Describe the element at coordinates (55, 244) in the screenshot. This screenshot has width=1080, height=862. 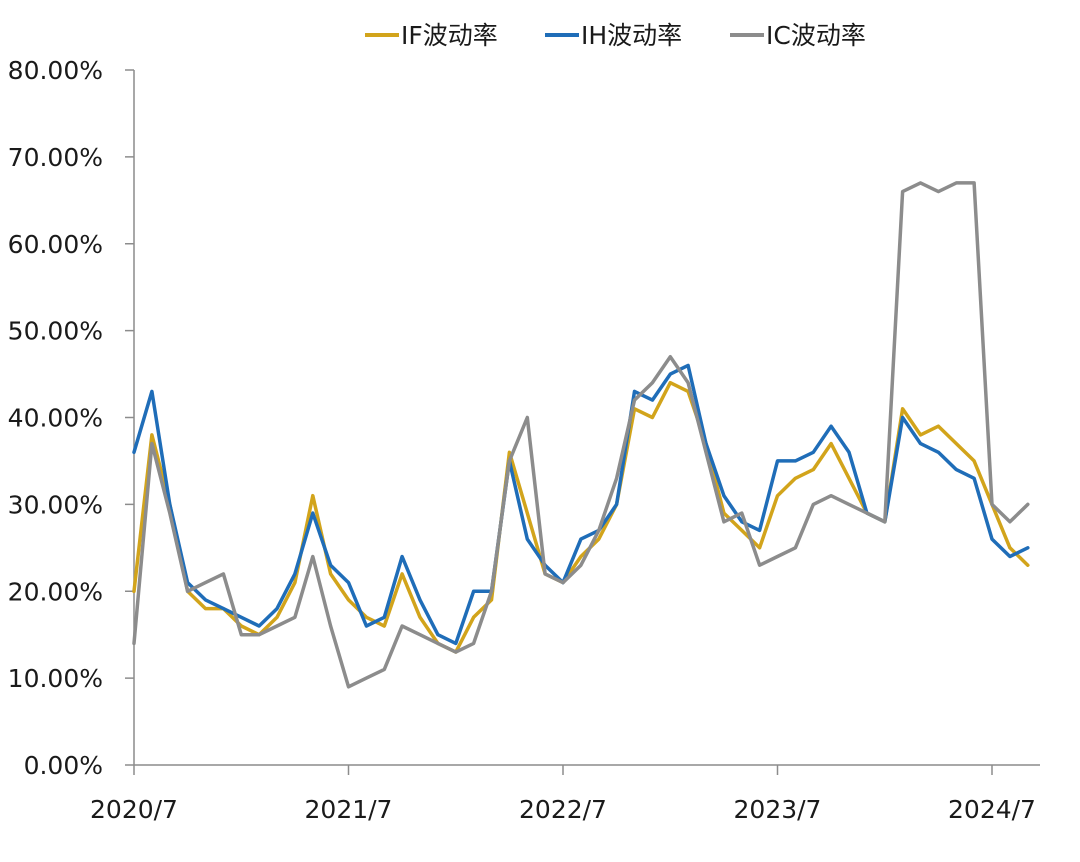
I see `y-tick-label: 60.00%` at that location.